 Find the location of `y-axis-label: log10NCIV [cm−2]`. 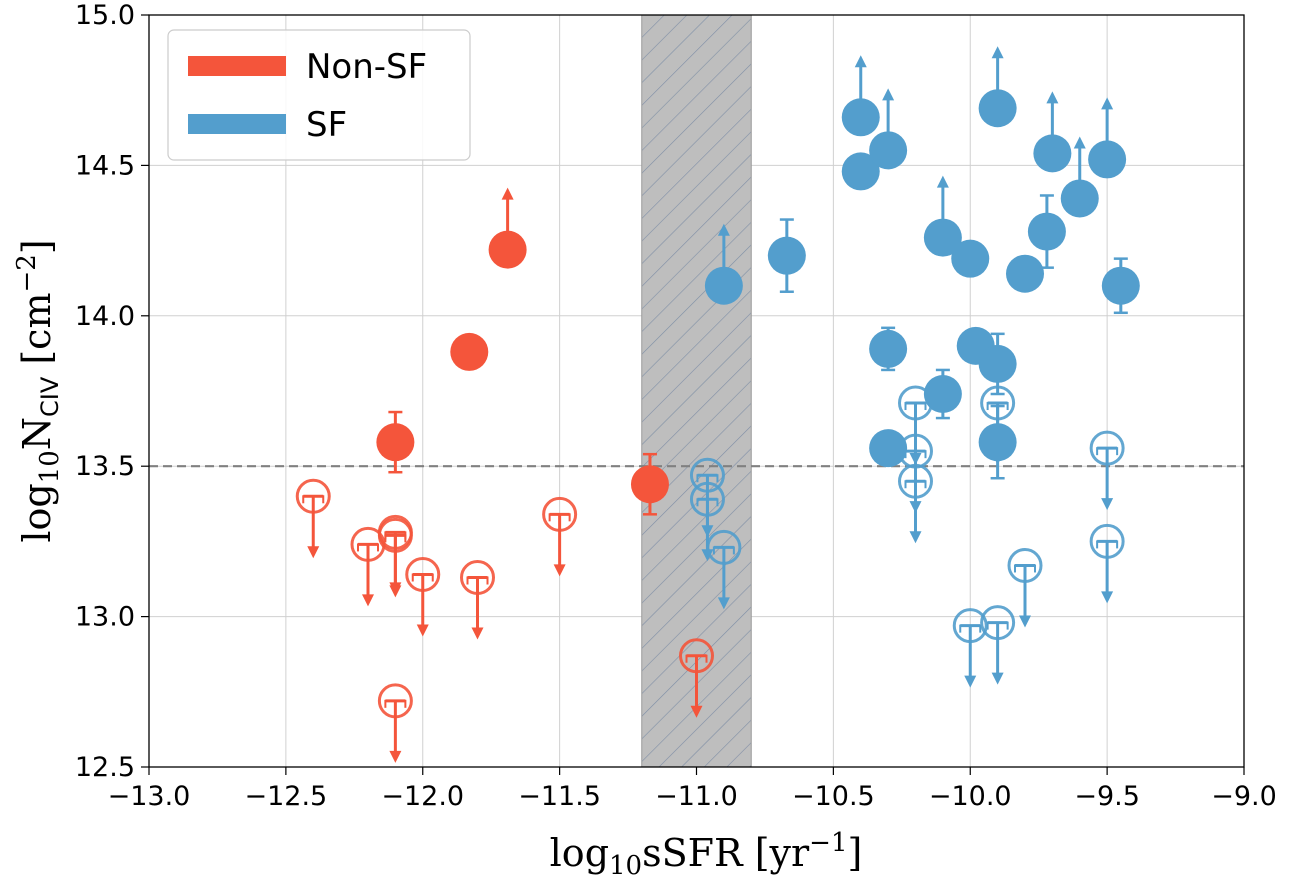

y-axis-label: log10NCIV [cm−2] is located at coordinates (38, 390).